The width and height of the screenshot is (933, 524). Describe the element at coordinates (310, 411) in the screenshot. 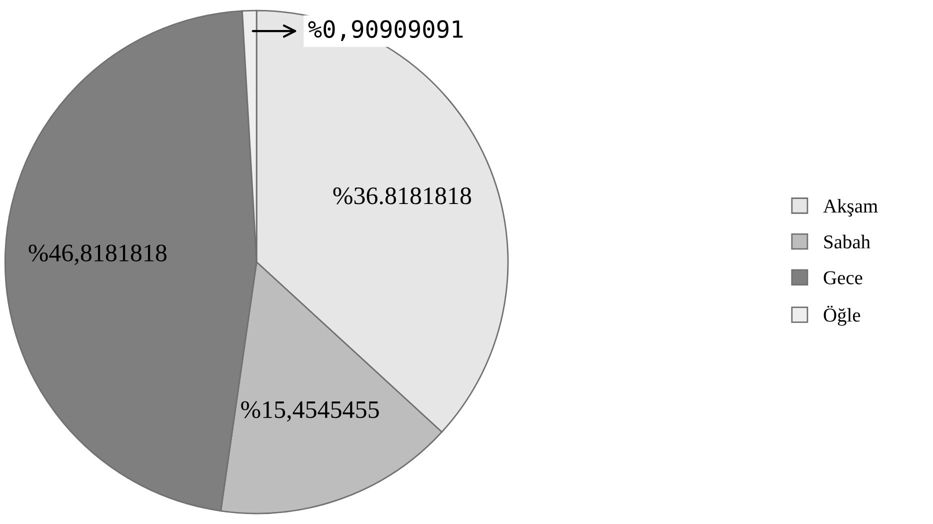

I see `data-label: %15,4545455` at that location.